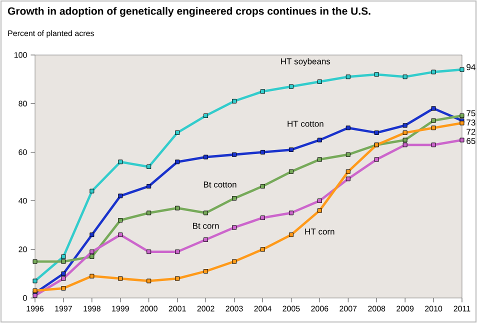 The image size is (494, 323). What do you see at coordinates (234, 309) in the screenshot?
I see `x-tick-label: 2003` at bounding box center [234, 309].